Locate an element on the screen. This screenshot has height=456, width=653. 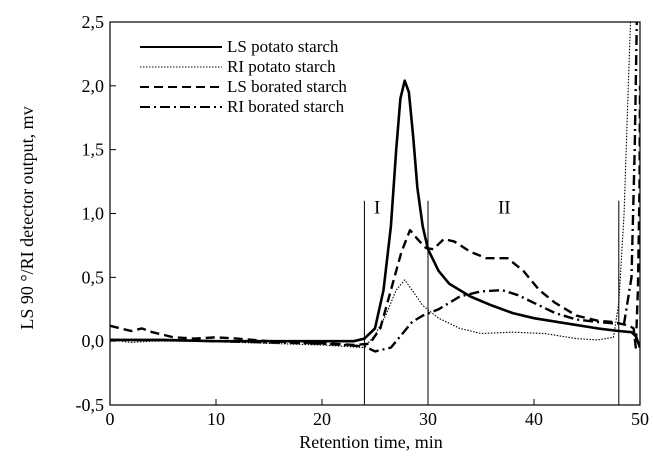
legend-label: LS potato starch is located at coordinates (283, 46).